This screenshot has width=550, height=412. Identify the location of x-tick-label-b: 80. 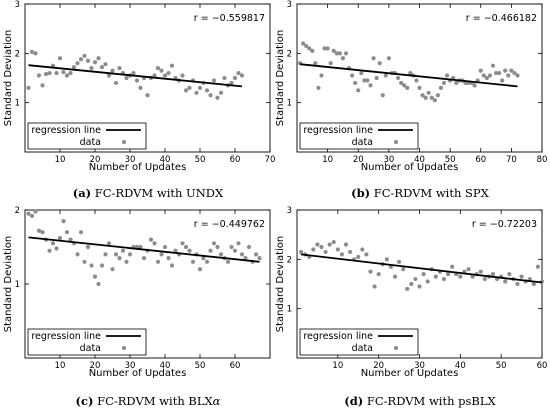
(542, 160).